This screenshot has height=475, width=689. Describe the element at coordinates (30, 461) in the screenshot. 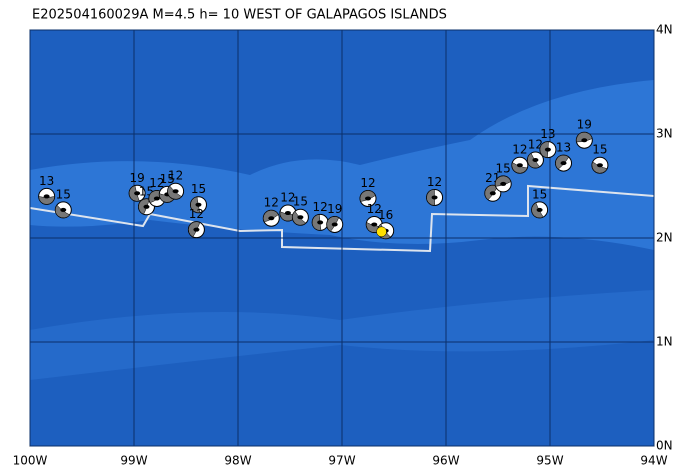

I see `x-tick-label: 100W` at that location.